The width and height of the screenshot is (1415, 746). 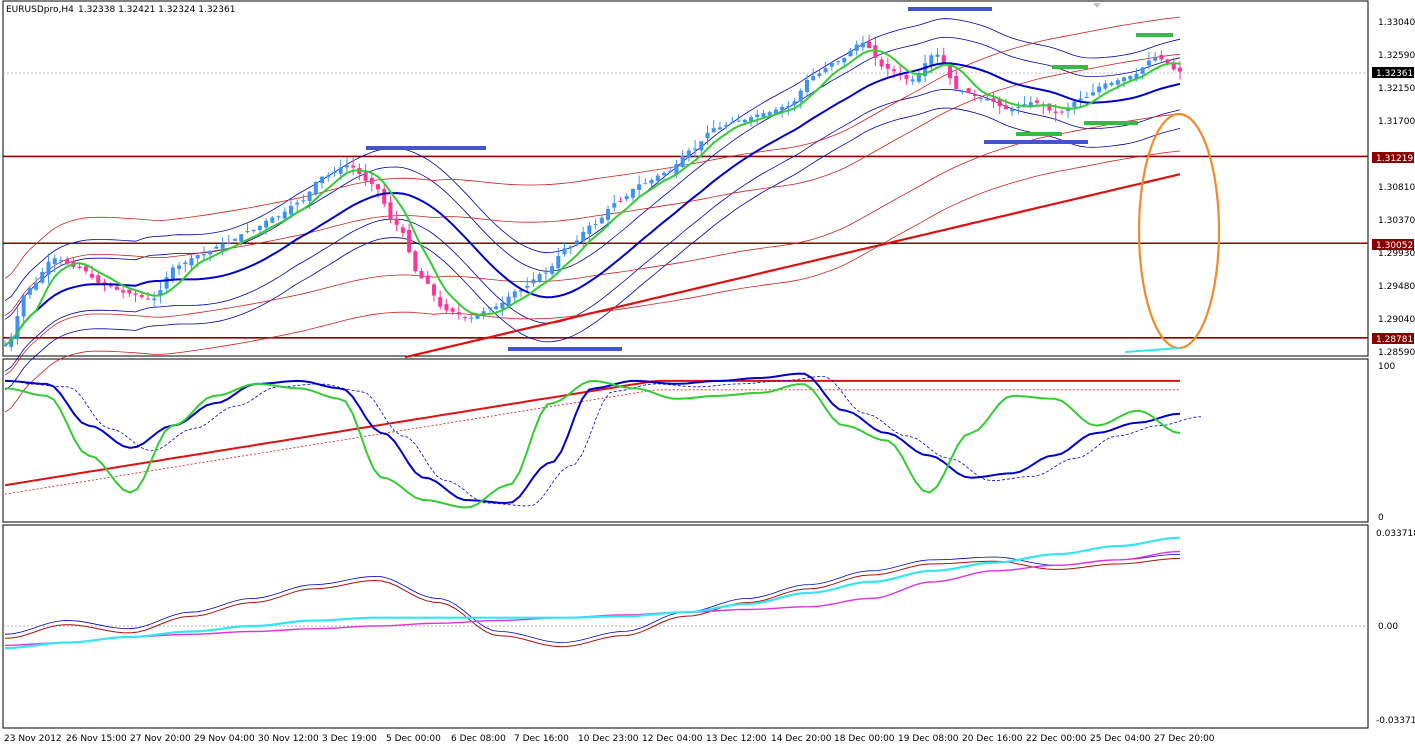 What do you see at coordinates (1386, 367) in the screenshot?
I see `stoch-tick: 100` at bounding box center [1386, 367].